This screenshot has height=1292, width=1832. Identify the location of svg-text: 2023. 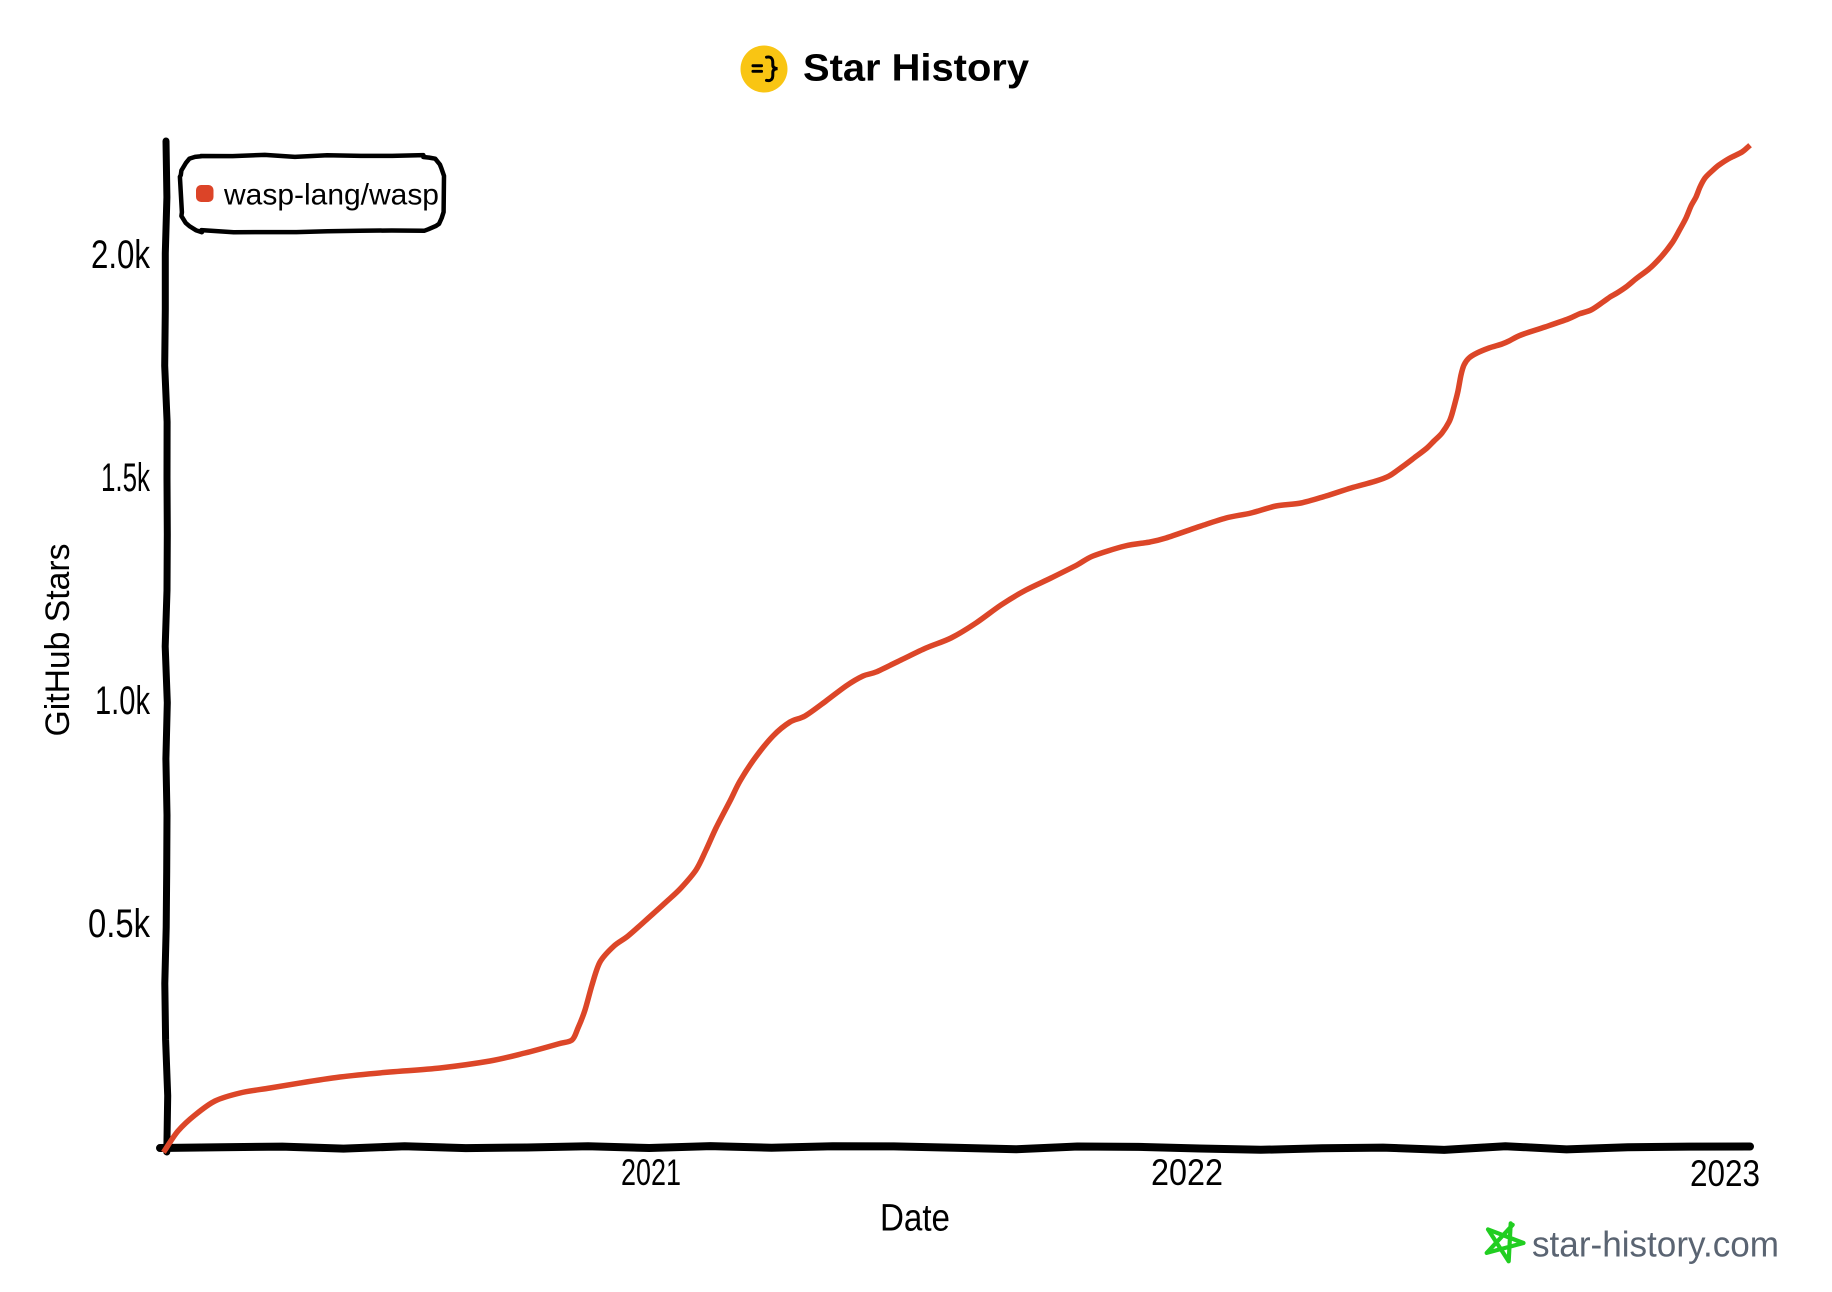
(1725, 1173).